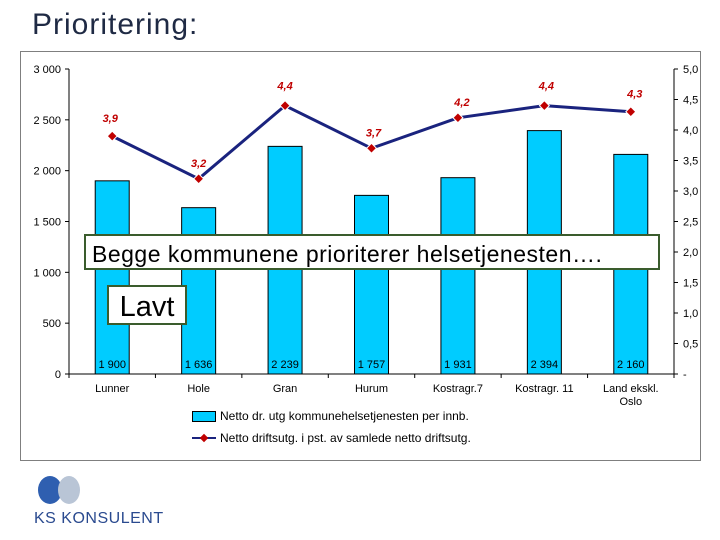 The height and width of the screenshot is (540, 720). What do you see at coordinates (690, 253) in the screenshot?
I see `y-right-tick-label: 2,0` at bounding box center [690, 253].